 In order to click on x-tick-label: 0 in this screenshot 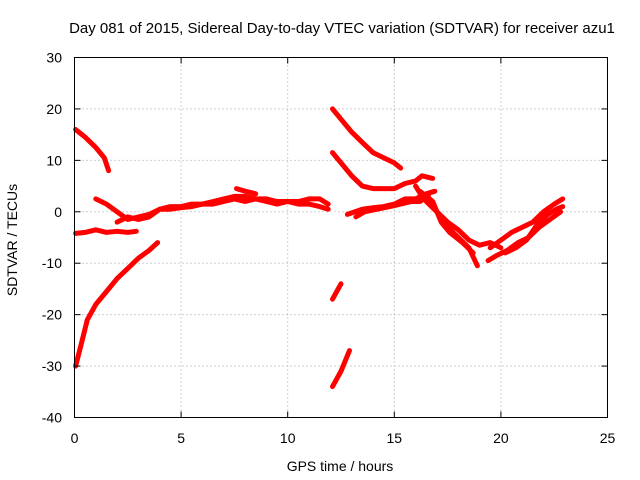, I will do `click(75, 438)`.